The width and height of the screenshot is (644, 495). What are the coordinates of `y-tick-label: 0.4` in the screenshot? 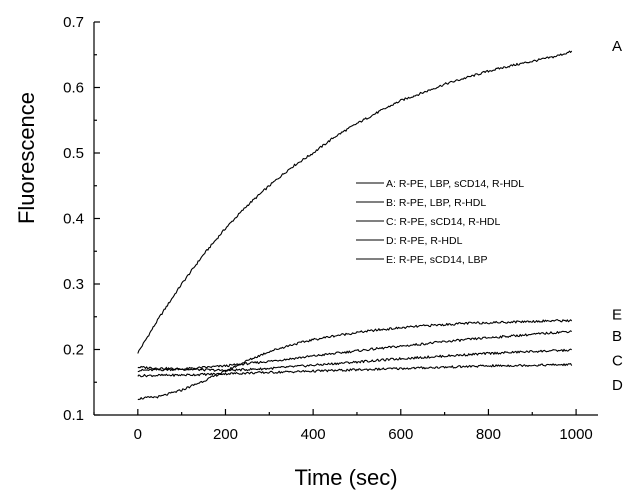 It's located at (73, 219).